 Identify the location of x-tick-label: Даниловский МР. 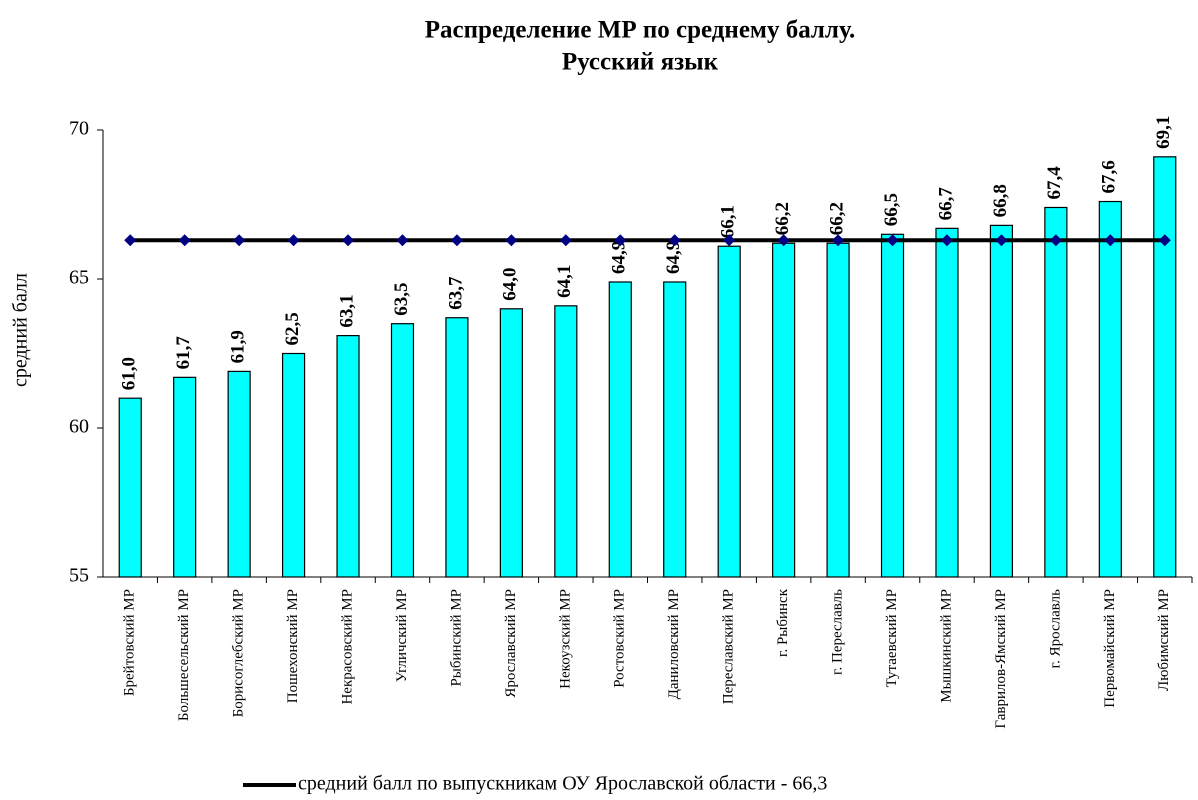
(674, 644).